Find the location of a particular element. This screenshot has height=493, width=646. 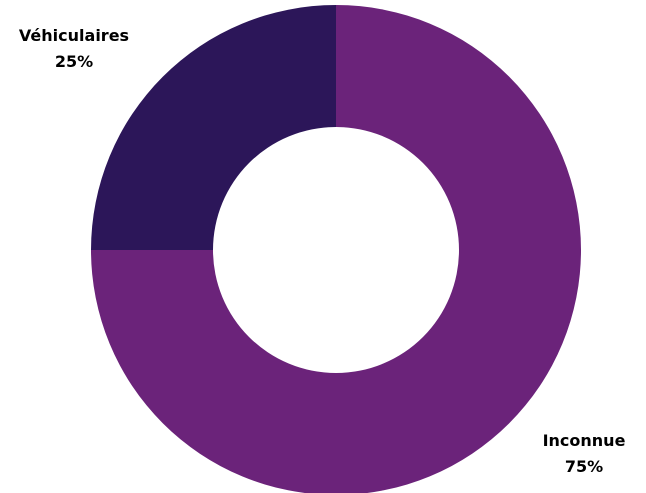

slice-label-vehiculaires-percent: 25% is located at coordinates (74, 61).